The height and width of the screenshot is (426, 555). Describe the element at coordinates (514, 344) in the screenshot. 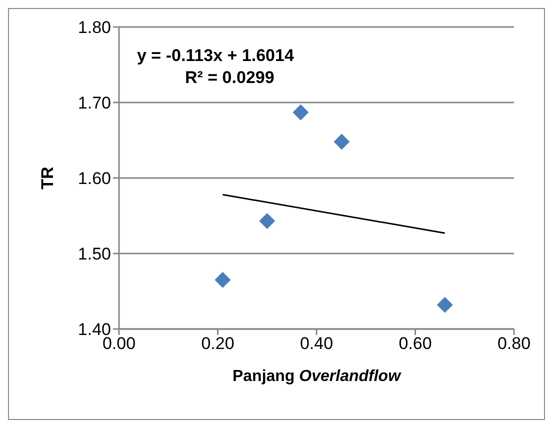

I see `x-tick-label: 0.80` at that location.